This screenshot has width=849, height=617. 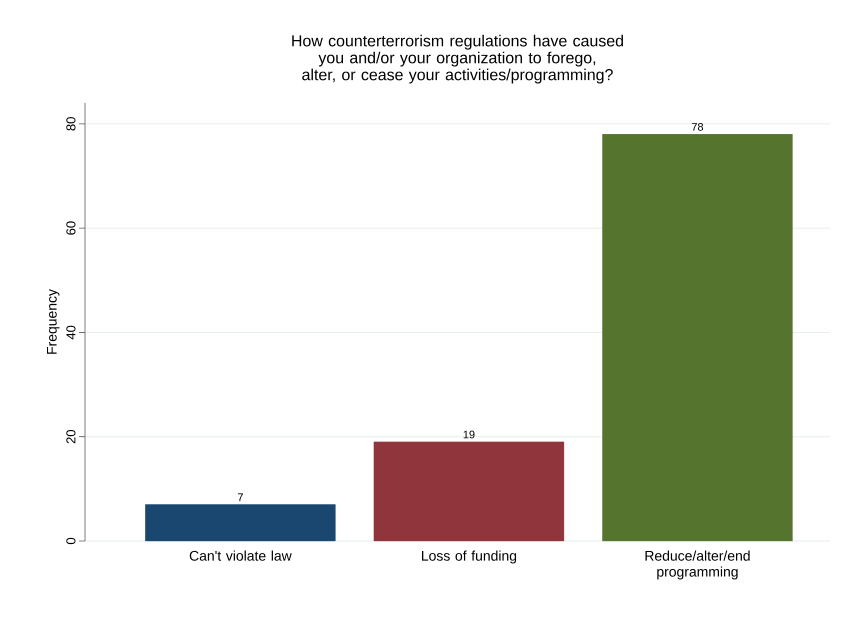 What do you see at coordinates (698, 127) in the screenshot?
I see `data-label: 78` at bounding box center [698, 127].